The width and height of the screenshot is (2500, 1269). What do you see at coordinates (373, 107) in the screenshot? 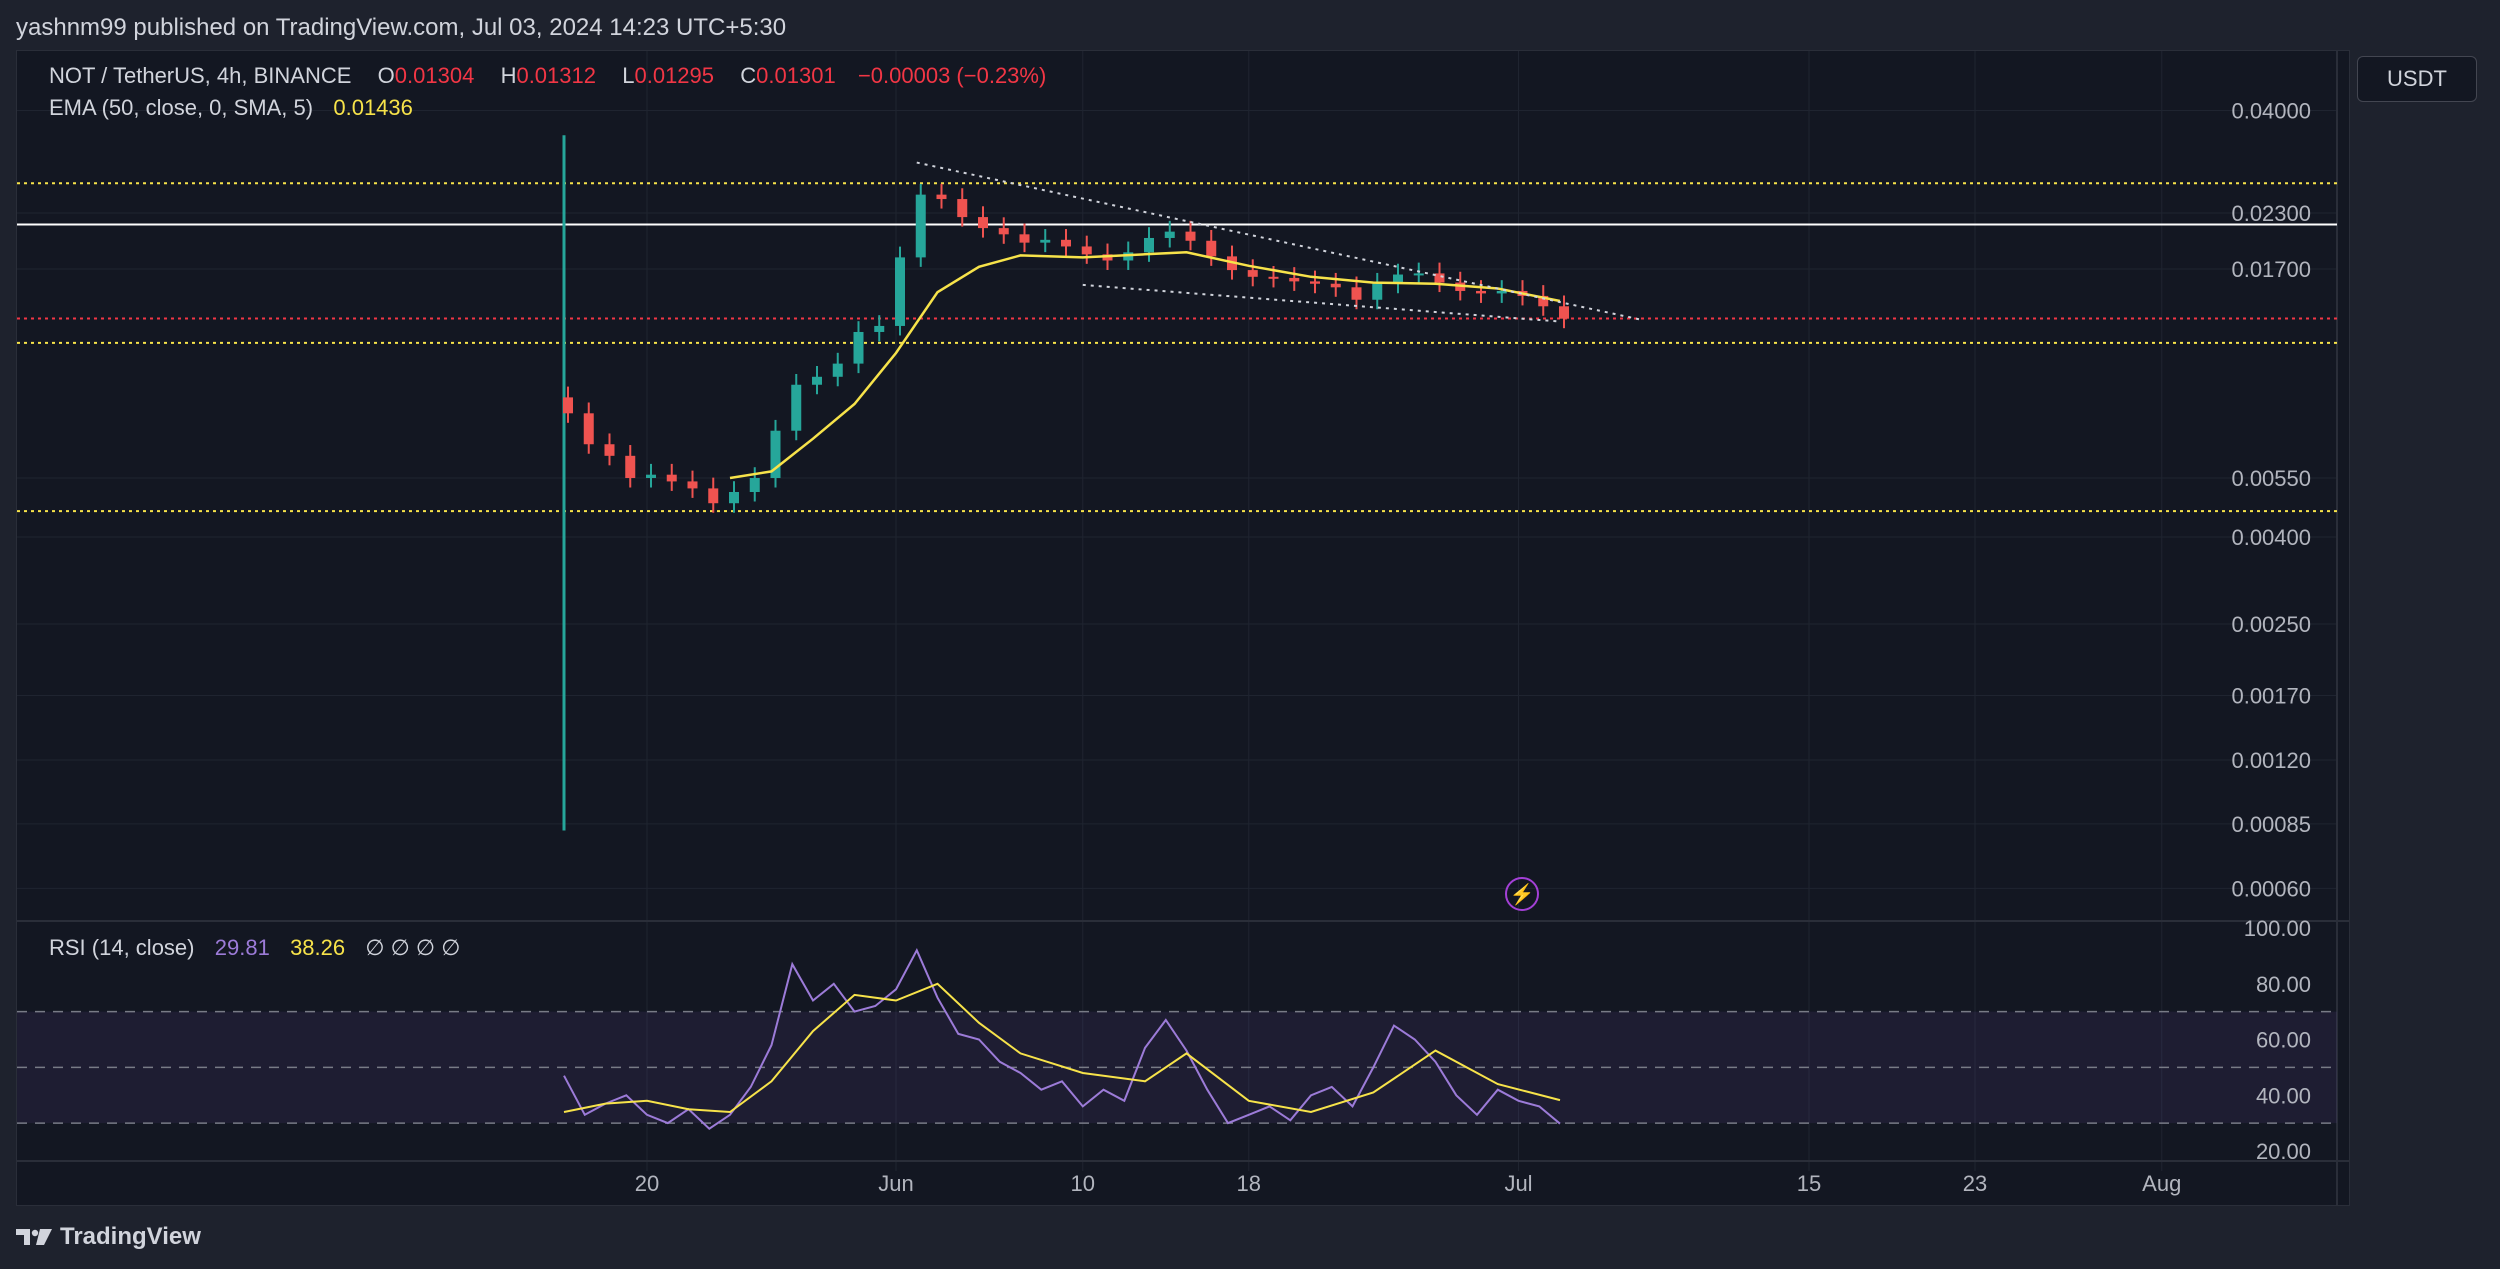
I see `ema-value: 0.01436` at bounding box center [373, 107].